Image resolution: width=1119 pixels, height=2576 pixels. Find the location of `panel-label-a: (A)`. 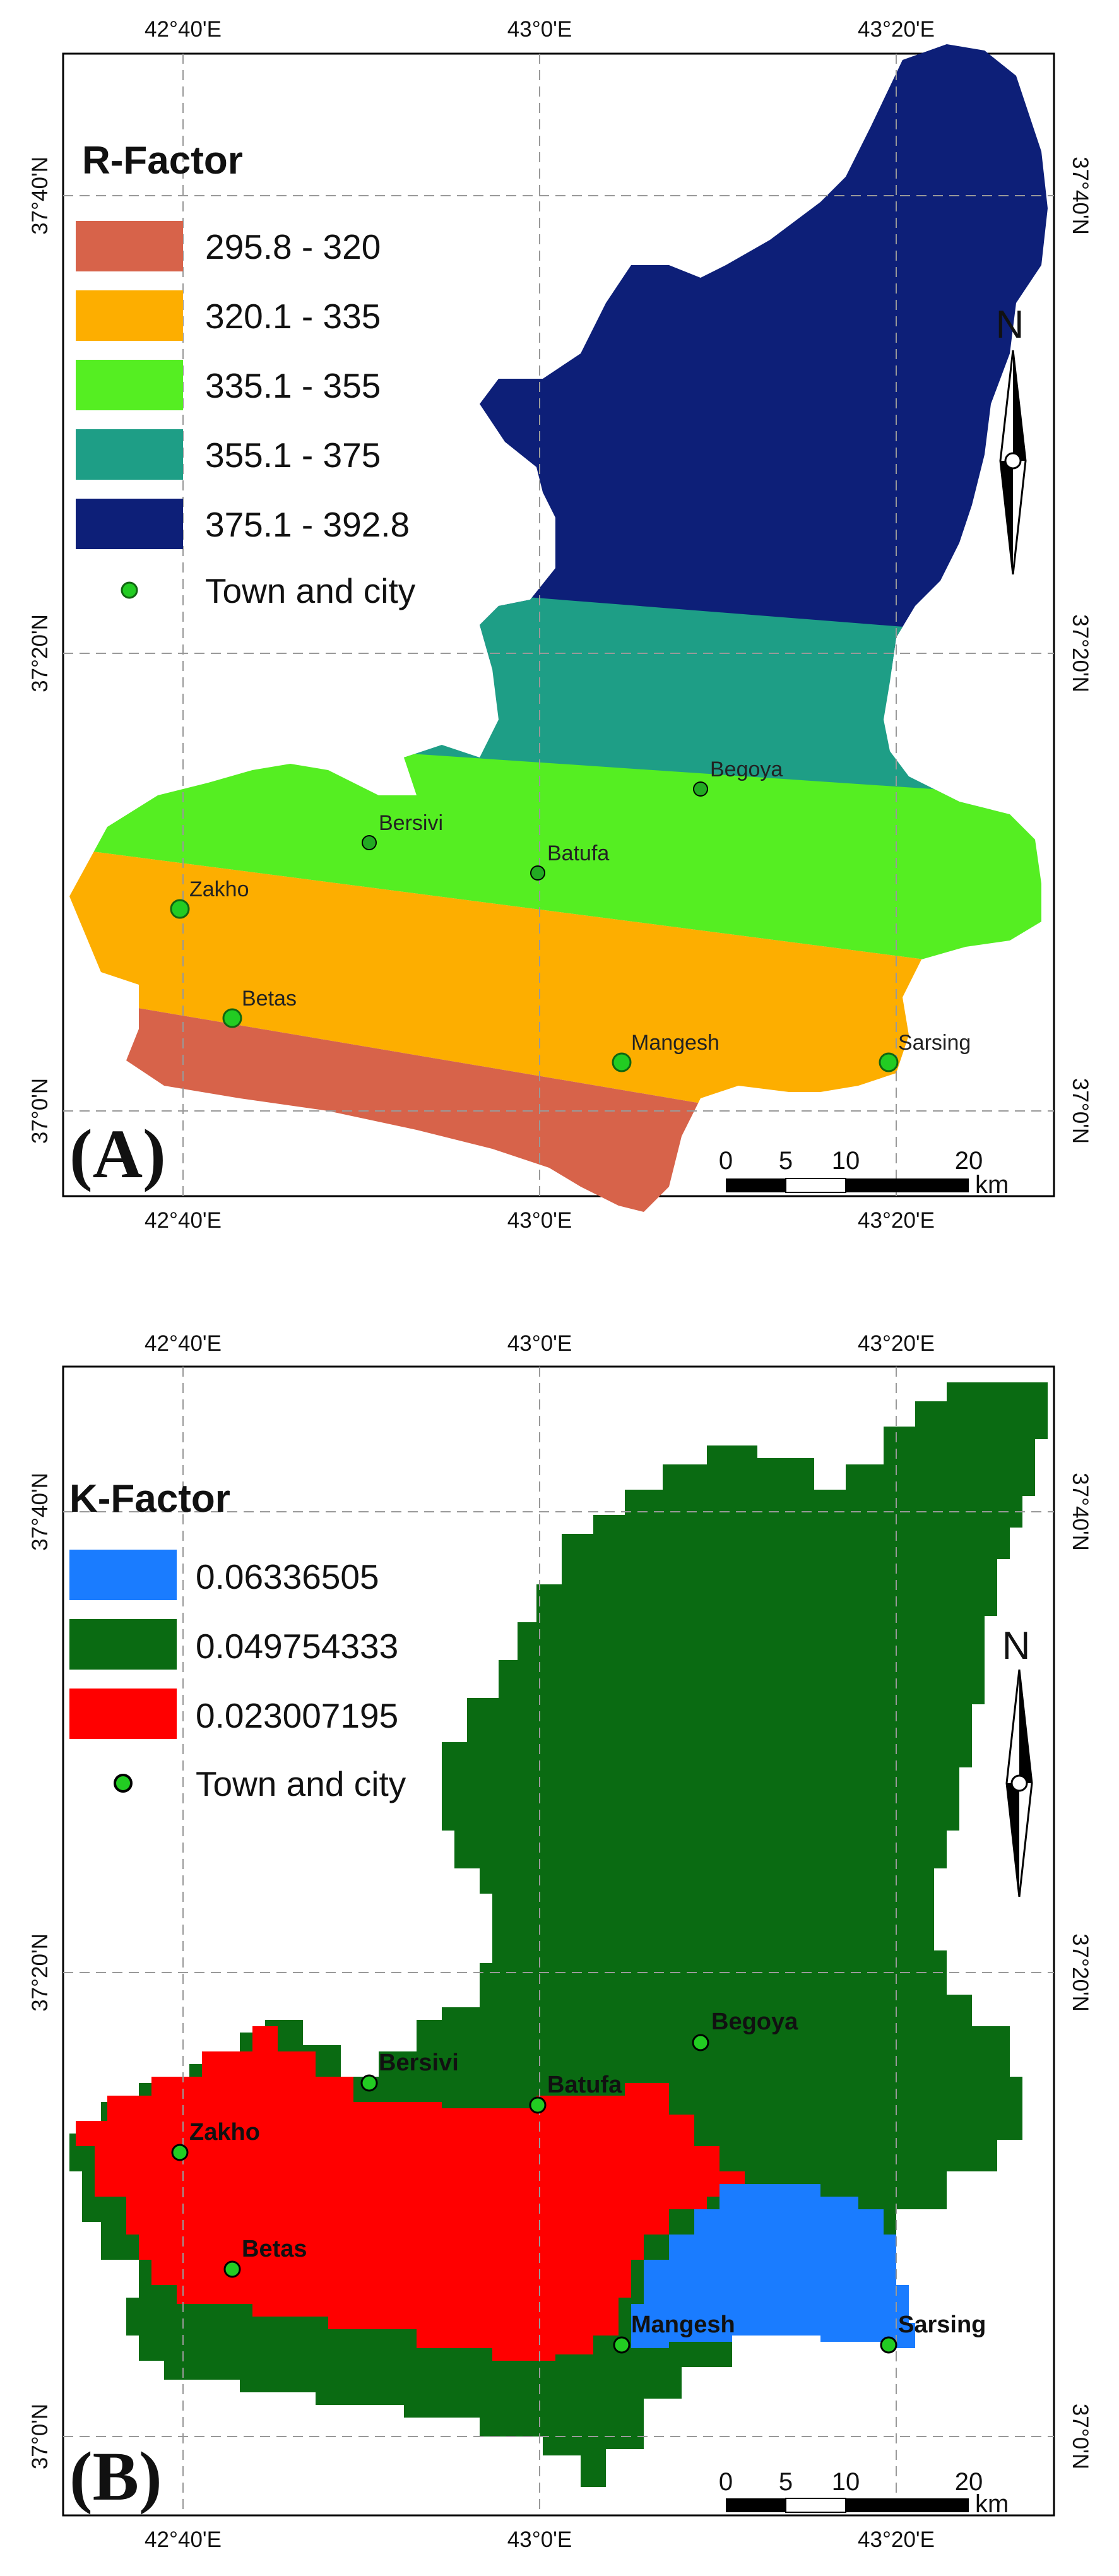

panel-label-a: (A) is located at coordinates (117, 1153).